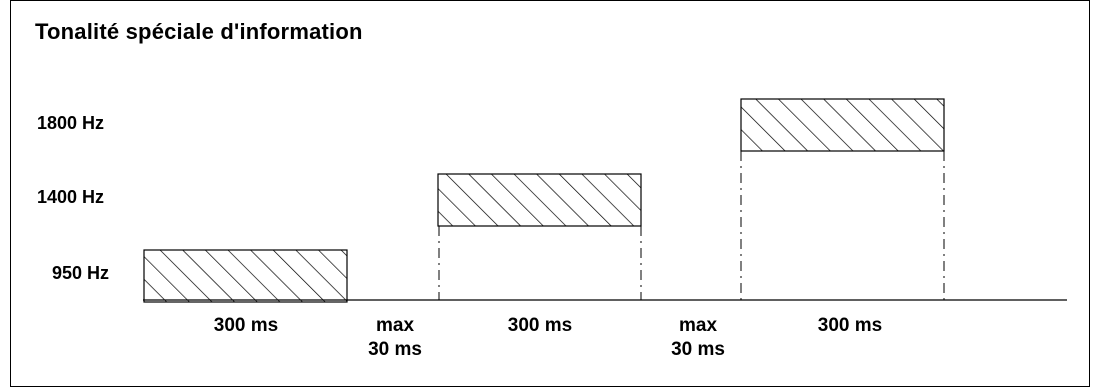  What do you see at coordinates (698, 338) in the screenshot?
I see `gap-label-2: max 30 ms` at bounding box center [698, 338].